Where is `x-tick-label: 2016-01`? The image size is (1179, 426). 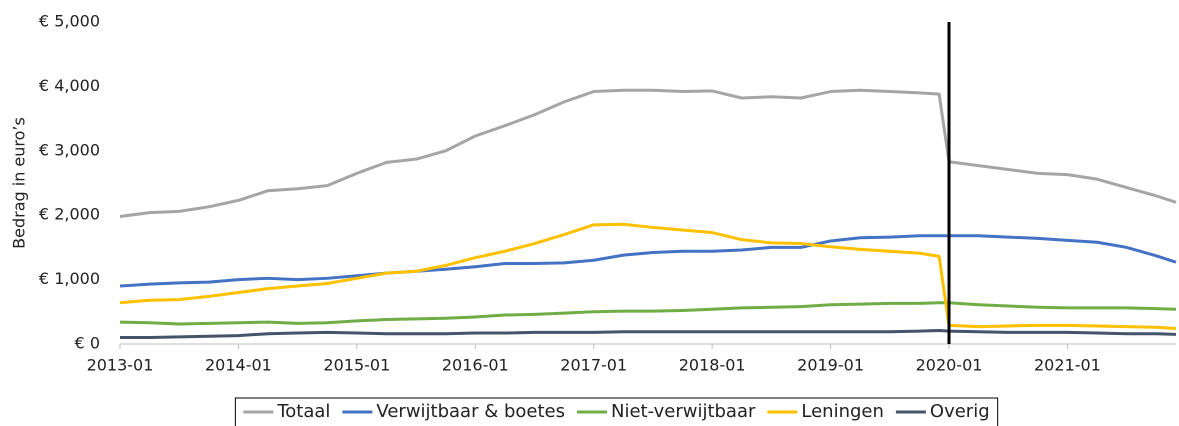 x-tick-label: 2016-01 is located at coordinates (475, 365).